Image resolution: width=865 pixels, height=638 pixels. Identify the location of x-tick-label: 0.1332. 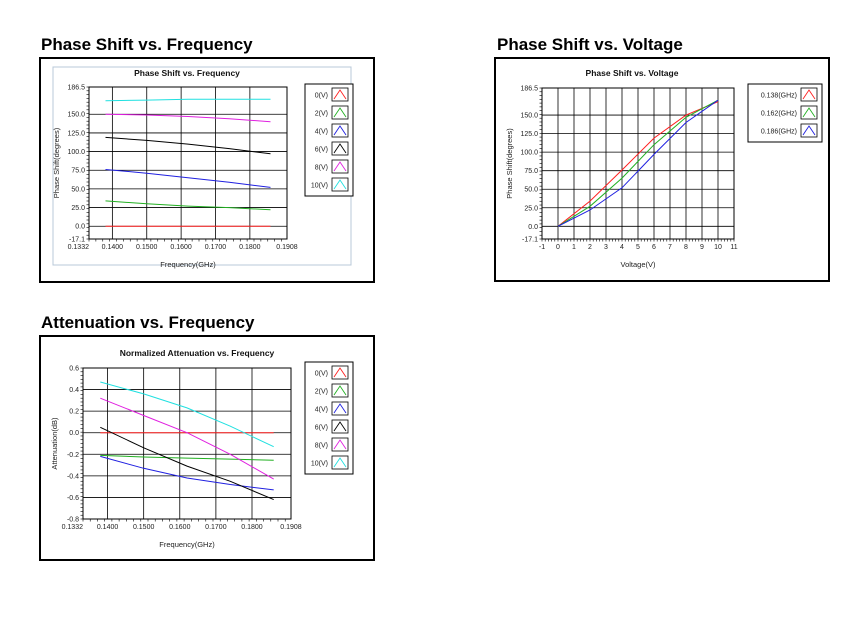
(73, 527).